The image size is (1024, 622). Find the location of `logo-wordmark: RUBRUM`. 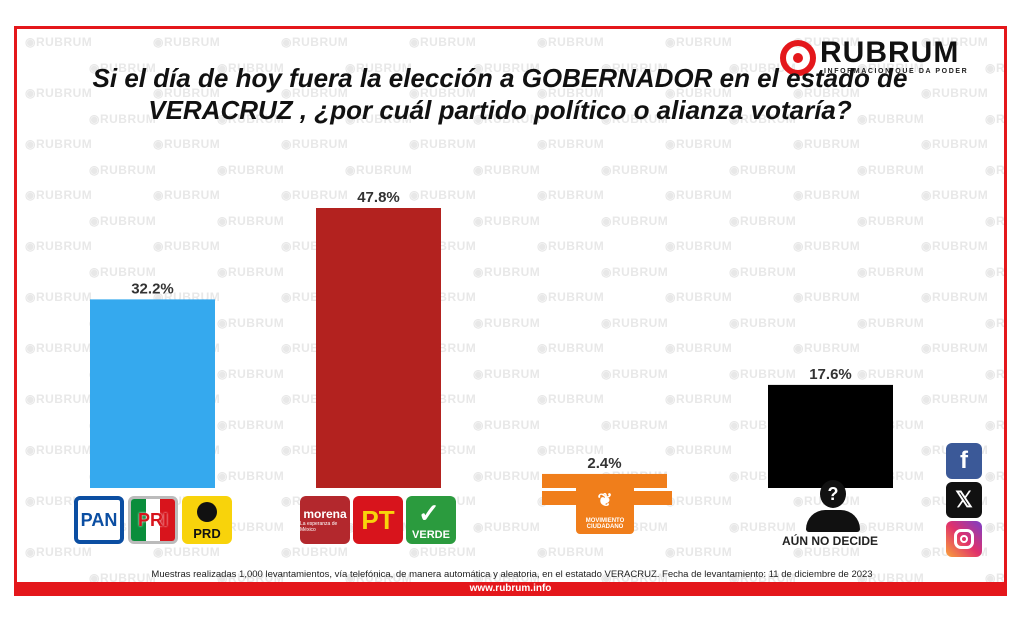

logo-wordmark: RUBRUM is located at coordinates (890, 52).